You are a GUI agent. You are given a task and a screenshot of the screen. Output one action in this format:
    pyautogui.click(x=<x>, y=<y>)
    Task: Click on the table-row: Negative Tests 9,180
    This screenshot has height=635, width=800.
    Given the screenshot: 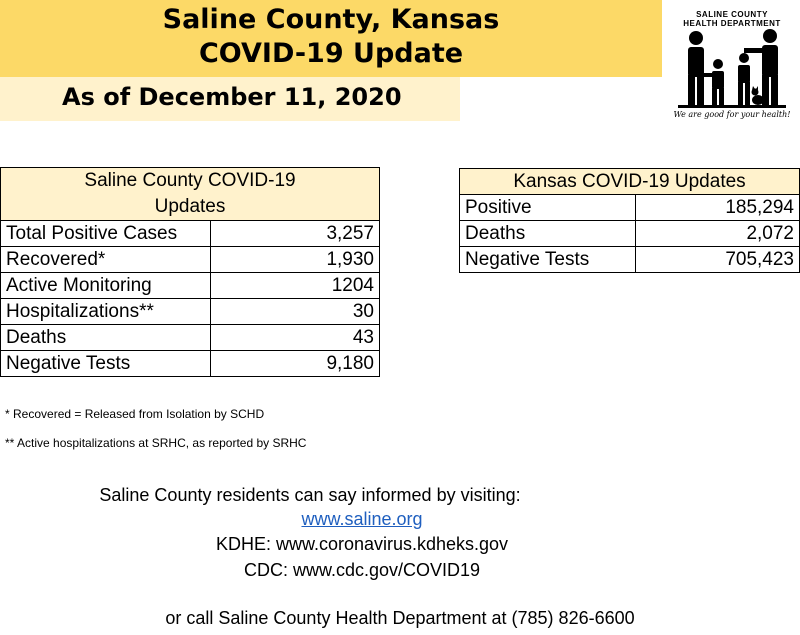 What is the action you would take?
    pyautogui.click(x=190, y=363)
    